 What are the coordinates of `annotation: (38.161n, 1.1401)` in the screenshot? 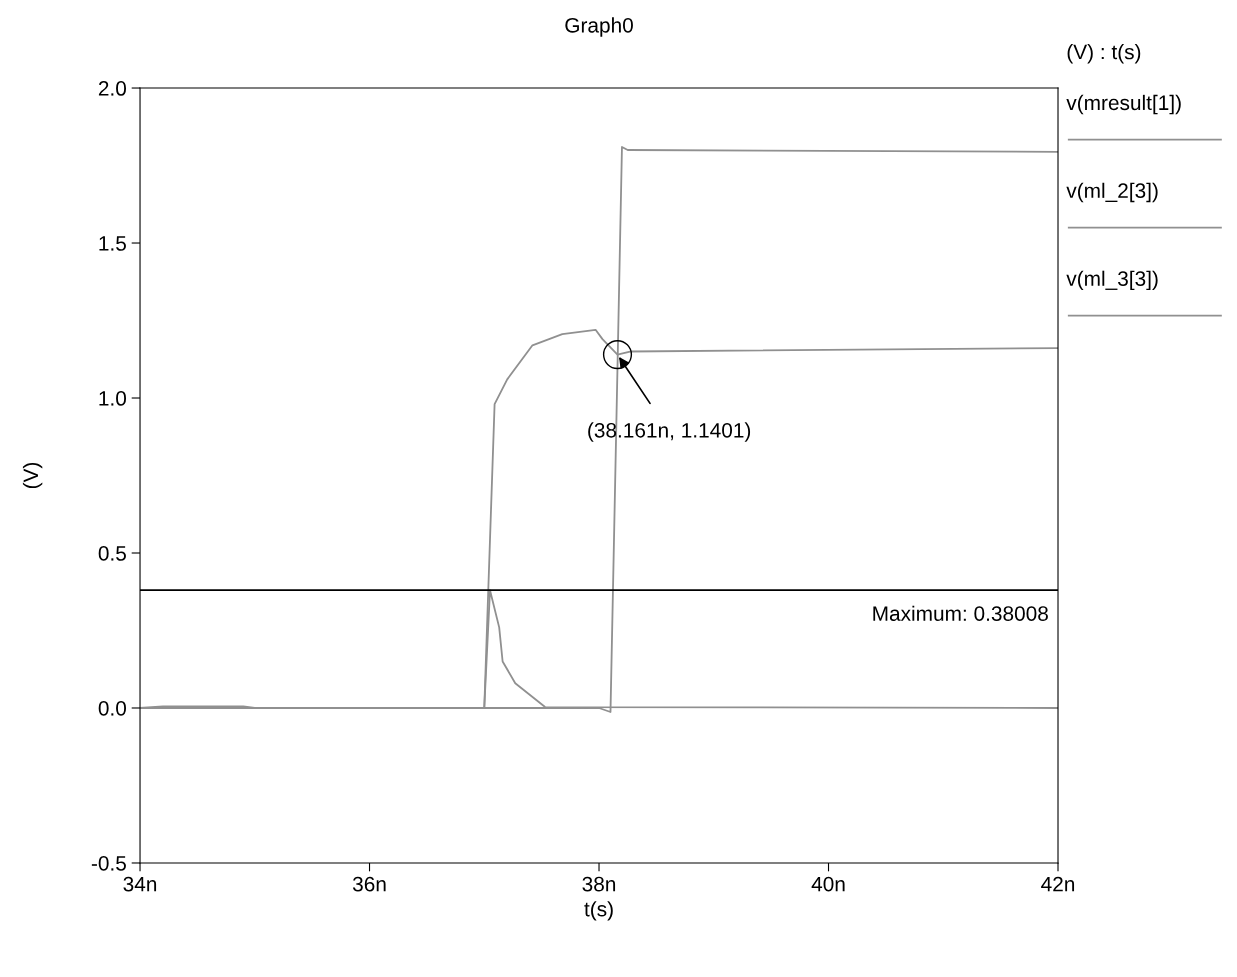 It's located at (669, 432).